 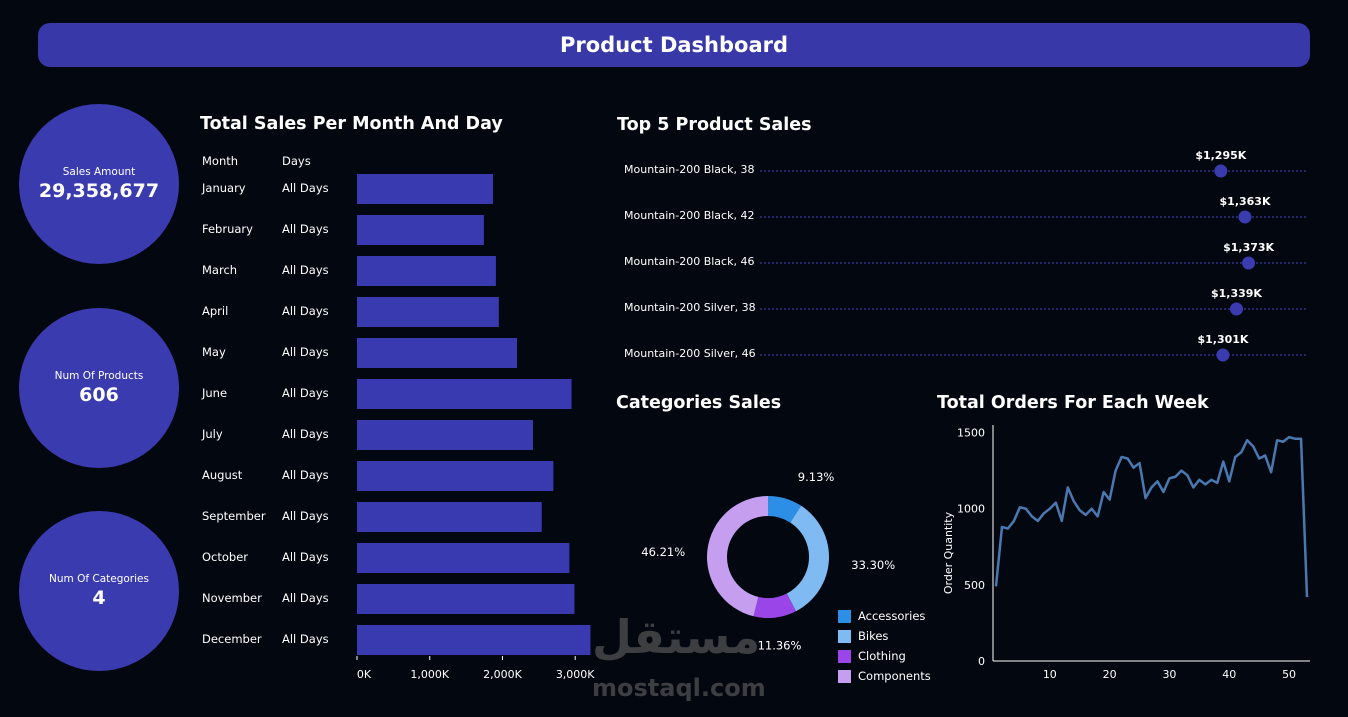 What do you see at coordinates (224, 188) in the screenshot?
I see `month-label: January` at bounding box center [224, 188].